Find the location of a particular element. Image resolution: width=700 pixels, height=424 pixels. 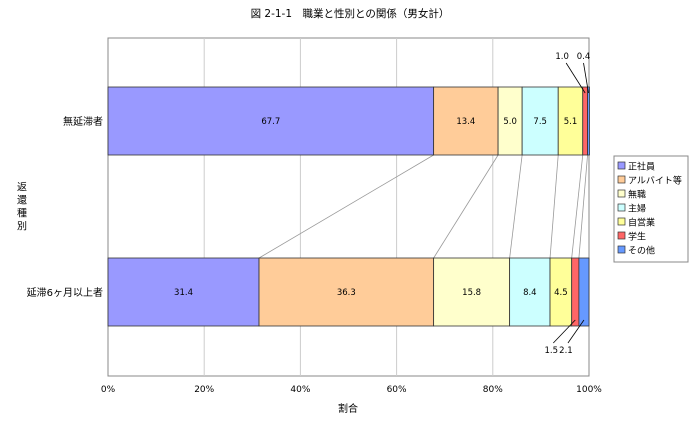

data-label: 4.5 is located at coordinates (561, 293).